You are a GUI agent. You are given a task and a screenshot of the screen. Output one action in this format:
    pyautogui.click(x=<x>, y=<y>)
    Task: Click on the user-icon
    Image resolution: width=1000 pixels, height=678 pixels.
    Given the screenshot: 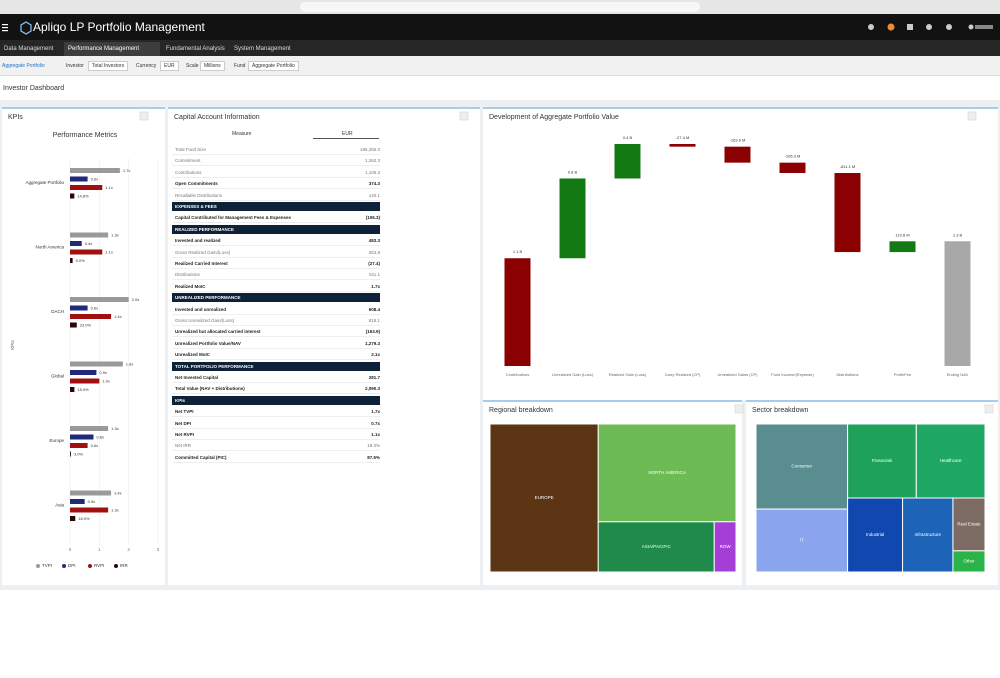 What is the action you would take?
    pyautogui.click(x=971, y=27)
    